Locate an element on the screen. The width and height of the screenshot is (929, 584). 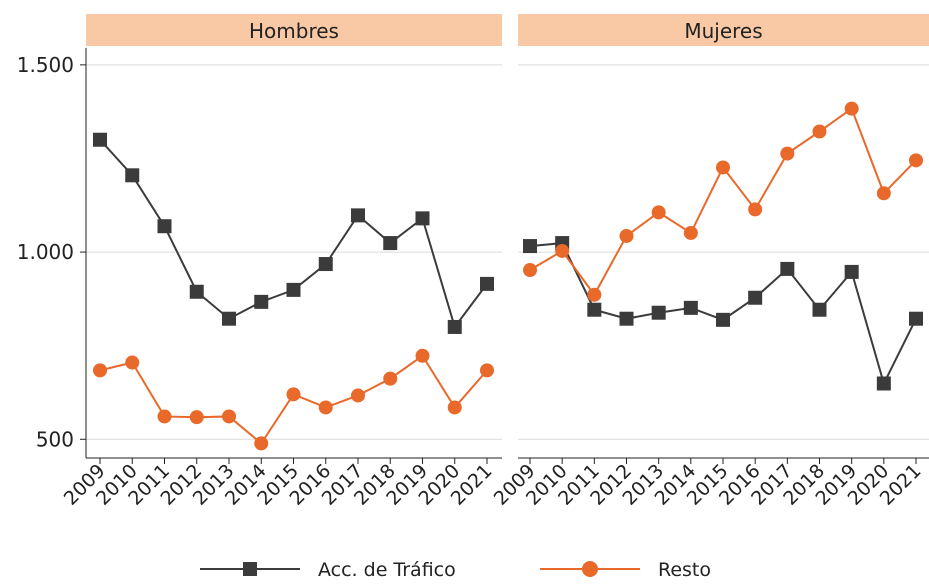
series-line is located at coordinates (293, 234).